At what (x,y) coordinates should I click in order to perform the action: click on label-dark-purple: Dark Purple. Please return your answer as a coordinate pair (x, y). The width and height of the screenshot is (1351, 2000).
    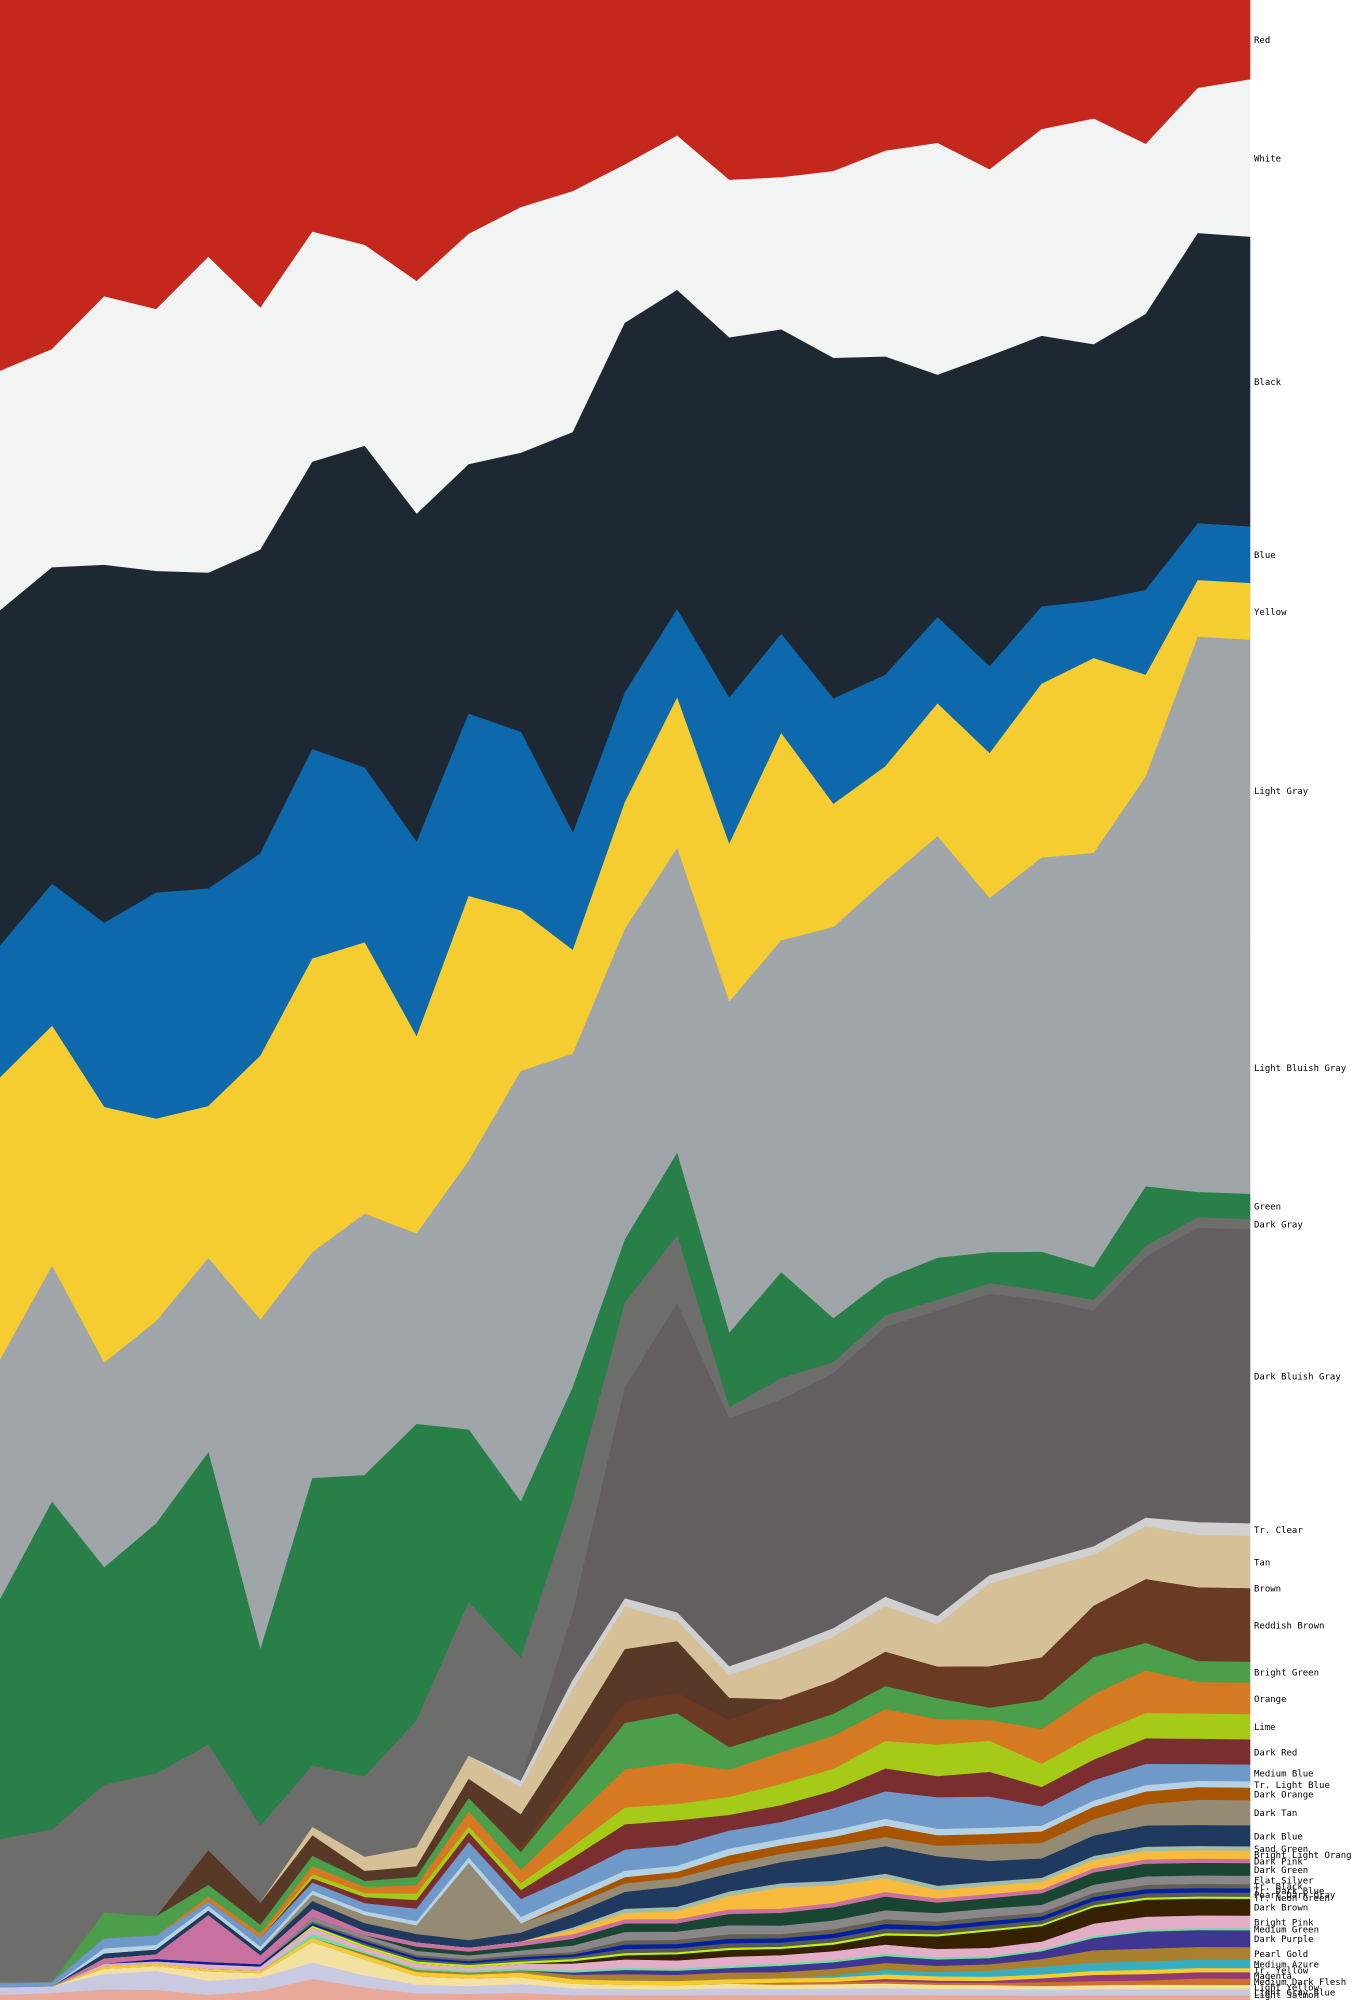
    Looking at the image, I should click on (1284, 1940).